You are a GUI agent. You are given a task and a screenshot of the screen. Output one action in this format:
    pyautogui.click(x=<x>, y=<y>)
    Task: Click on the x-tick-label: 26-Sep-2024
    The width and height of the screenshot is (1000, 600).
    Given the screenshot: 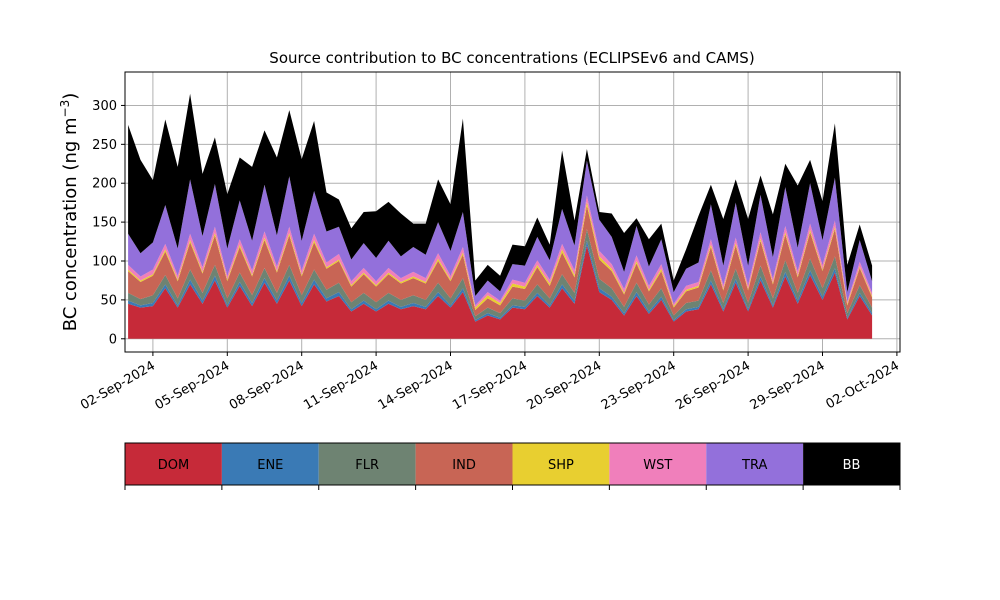 What is the action you would take?
    pyautogui.click(x=713, y=385)
    